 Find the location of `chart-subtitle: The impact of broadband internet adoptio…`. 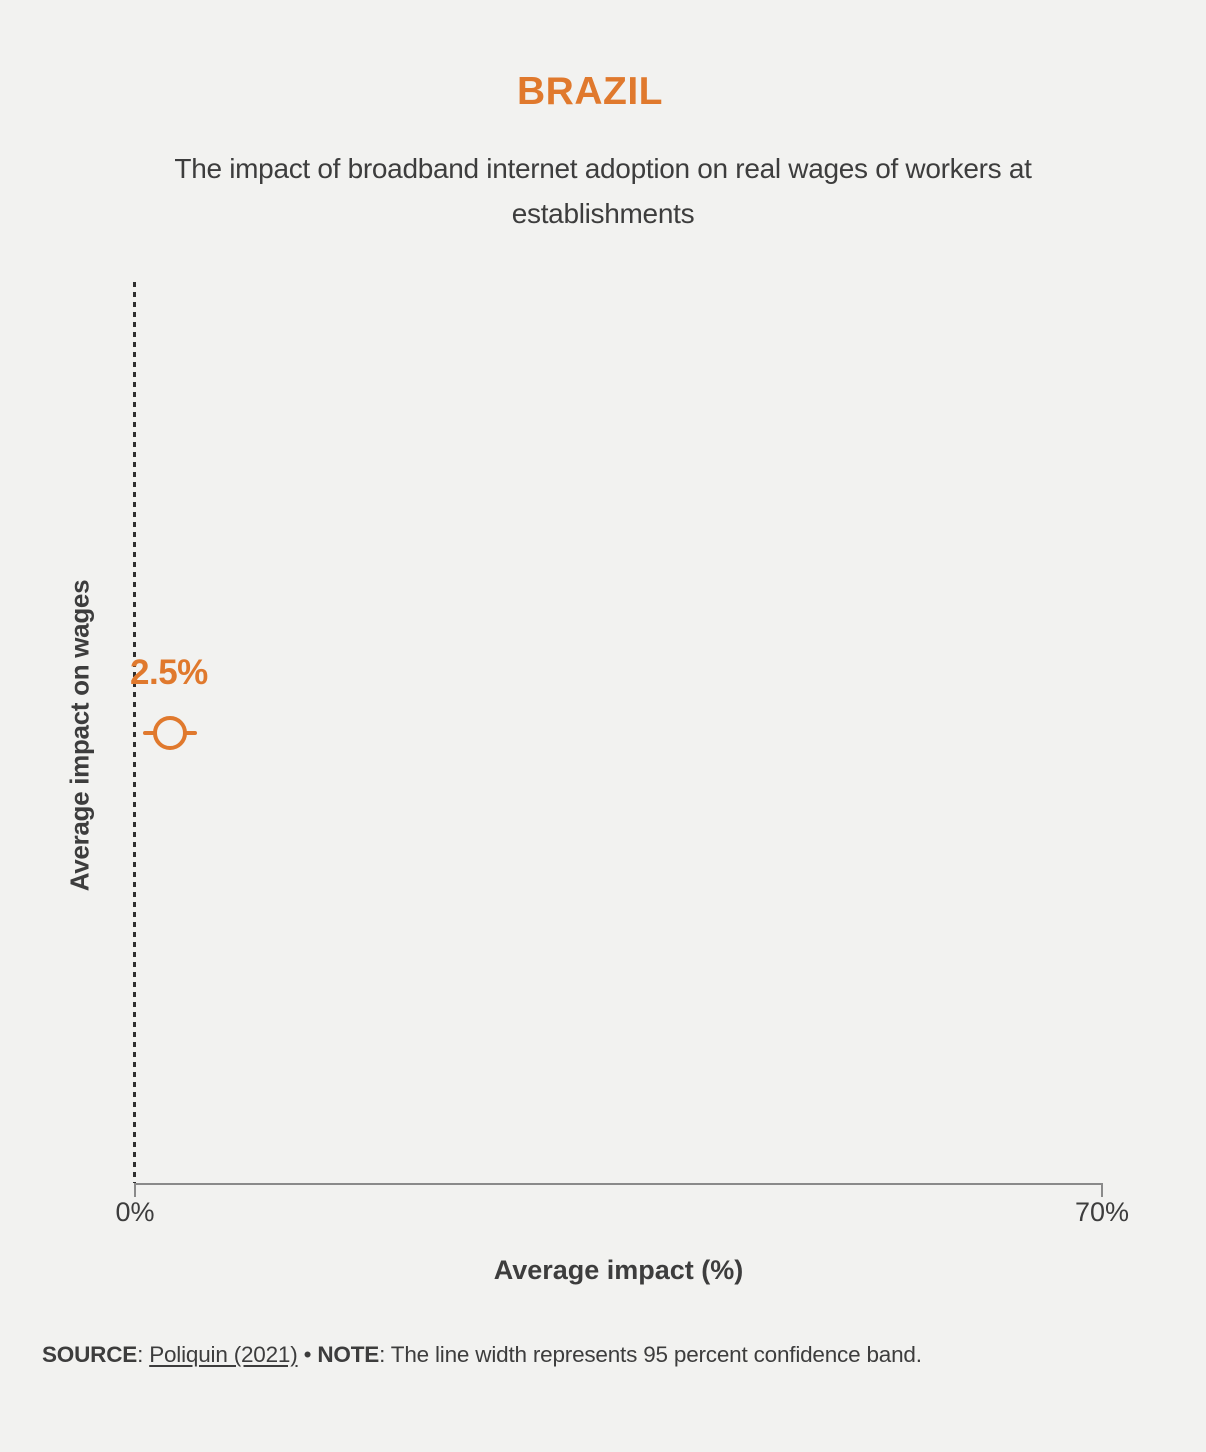

chart-subtitle: The impact of broadband internet adoptio… is located at coordinates (603, 191).